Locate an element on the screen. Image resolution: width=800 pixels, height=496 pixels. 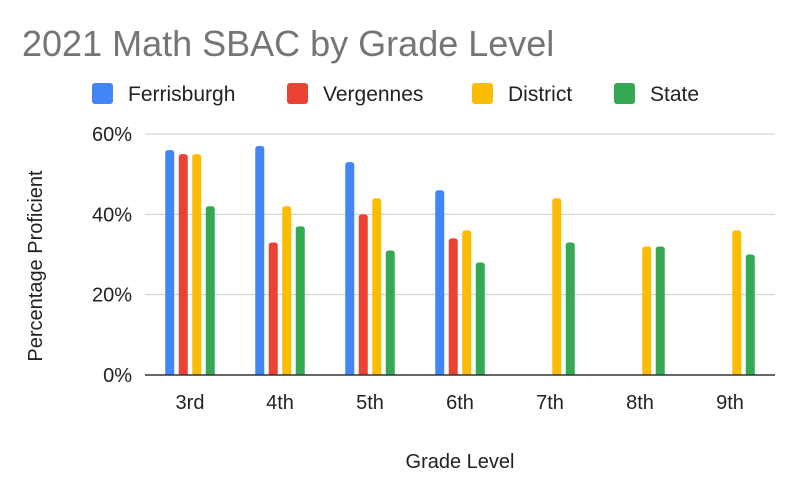
bar-state-7th is located at coordinates (570, 308).